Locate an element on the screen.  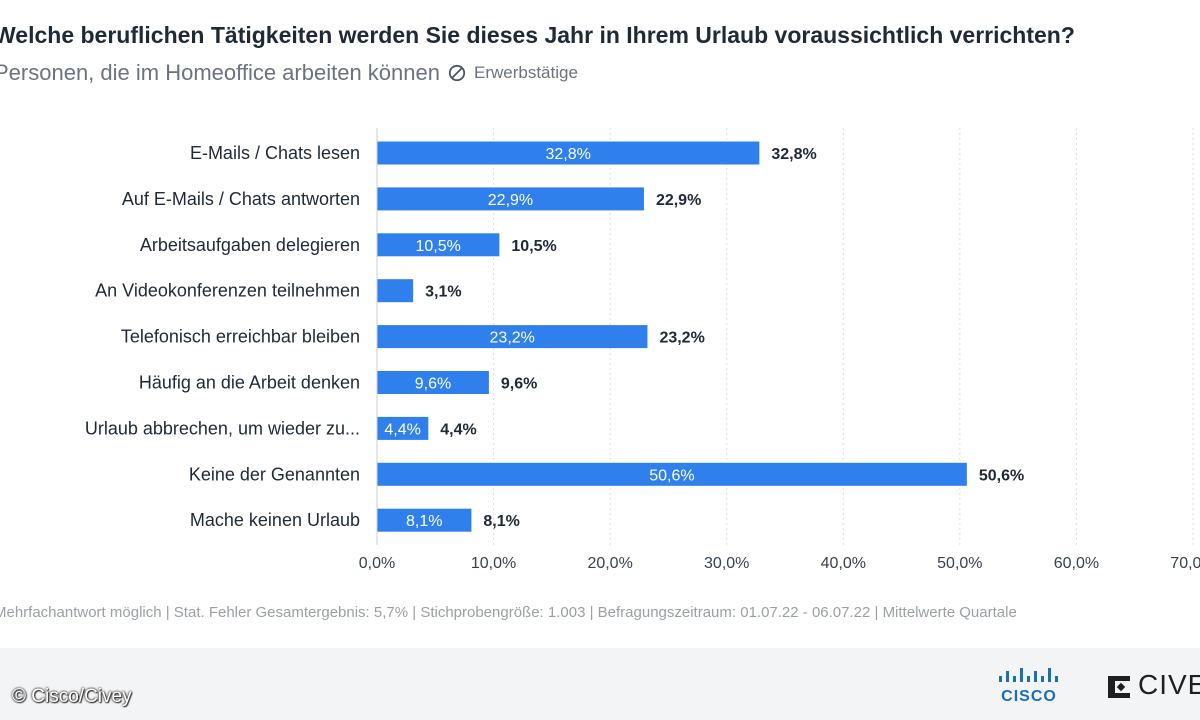
bar-inner-label: 9,6% is located at coordinates (433, 384).